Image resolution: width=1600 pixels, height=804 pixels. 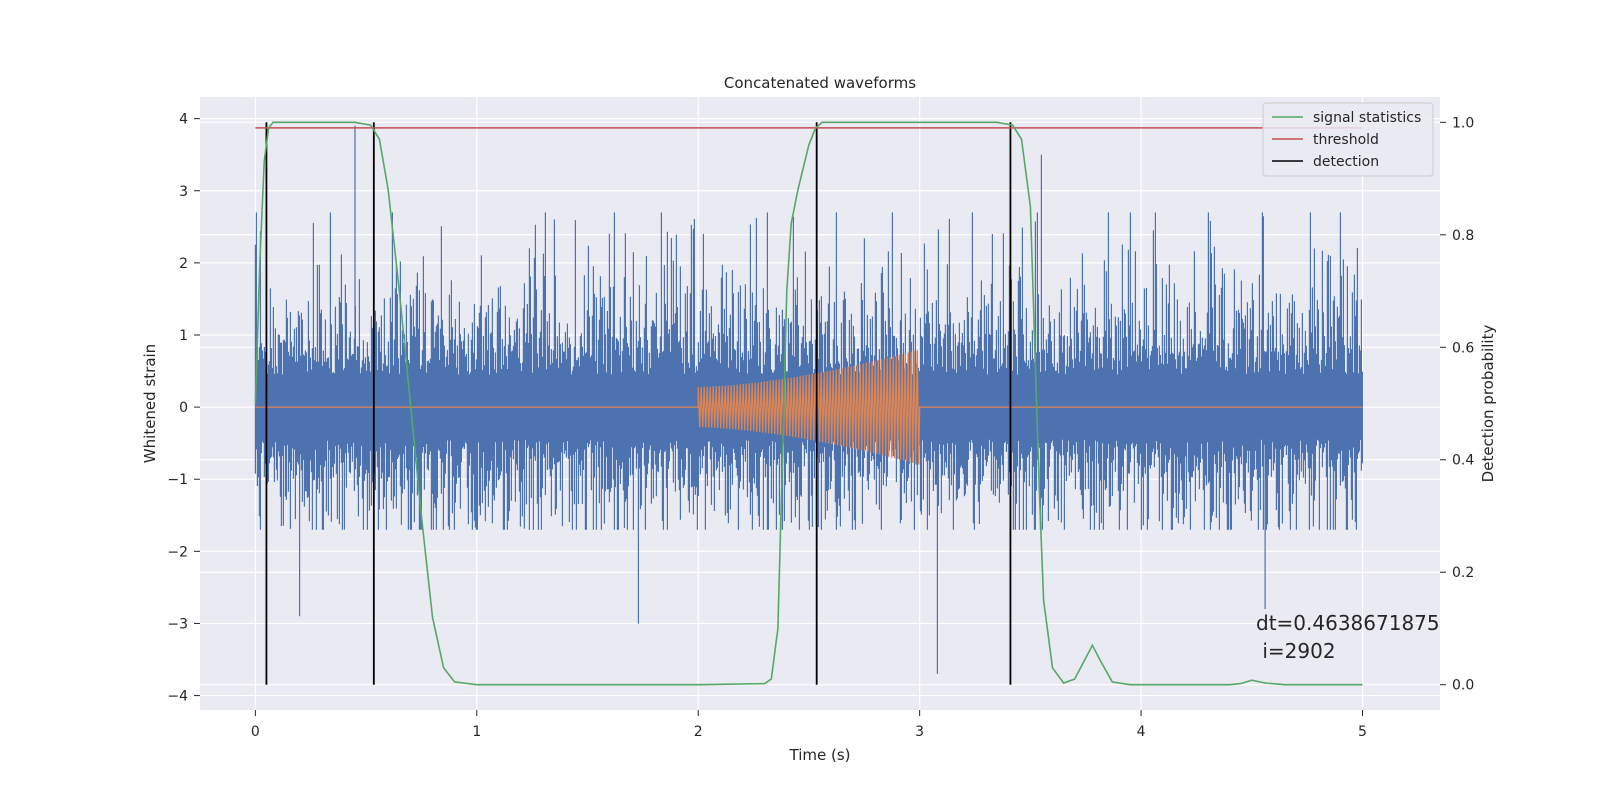 What do you see at coordinates (1463, 123) in the screenshot?
I see `y-tick-label-right: 1.0` at bounding box center [1463, 123].